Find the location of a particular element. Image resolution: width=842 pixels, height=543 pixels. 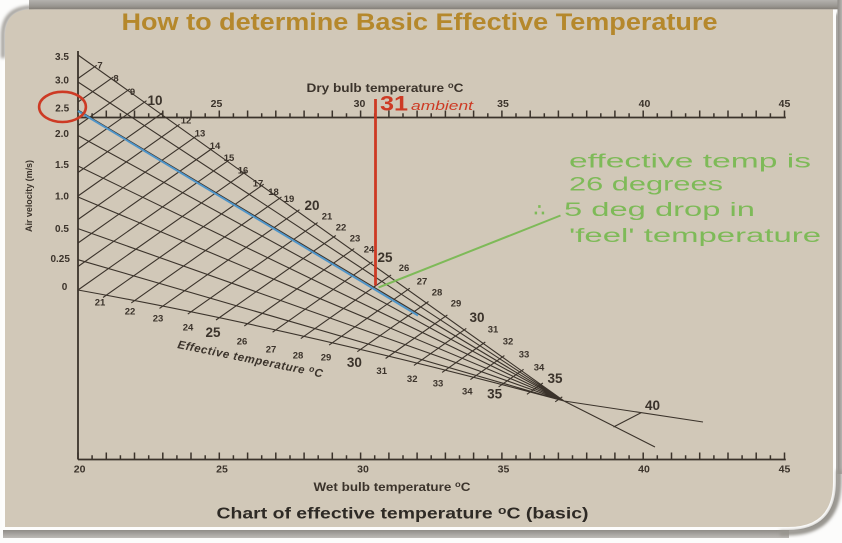

svg-text: 'feel' temperature is located at coordinates (695, 236).